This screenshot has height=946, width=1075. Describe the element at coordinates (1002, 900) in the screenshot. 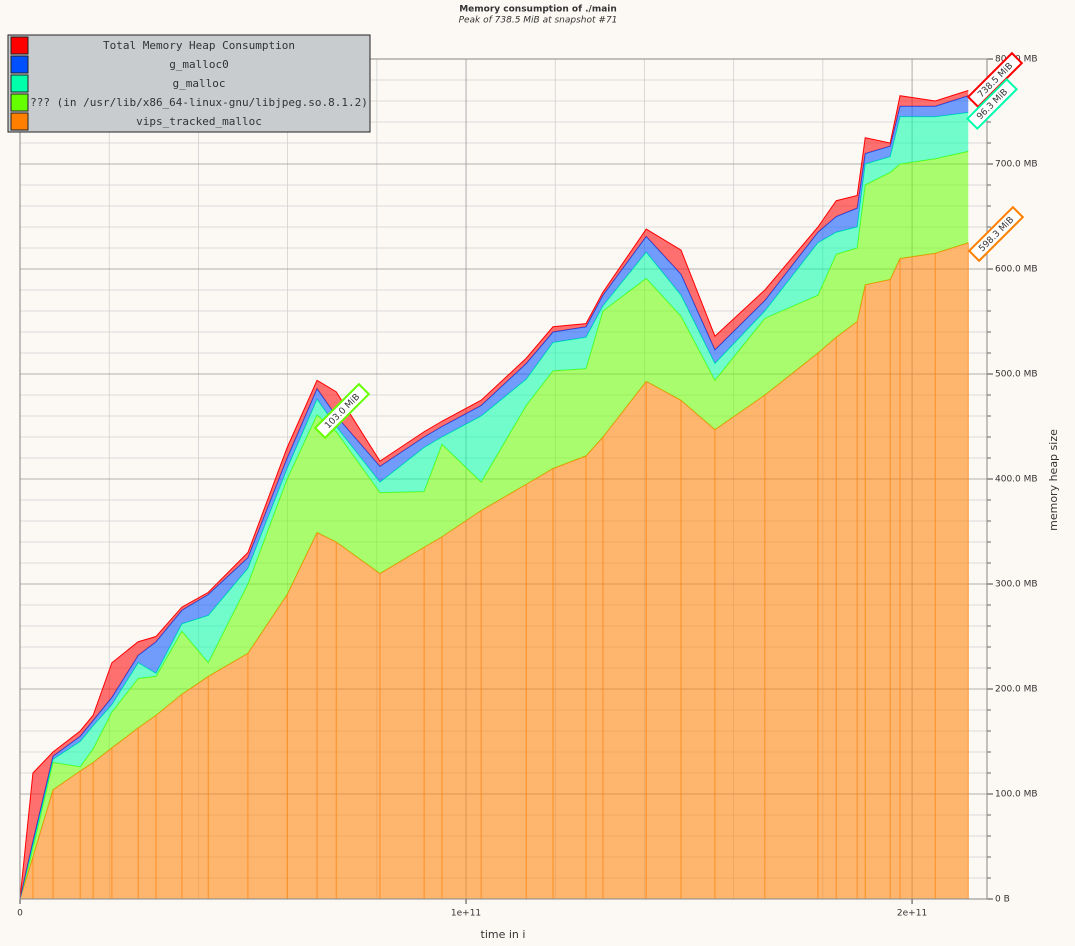

I see `y-tick-label: 0 B` at that location.